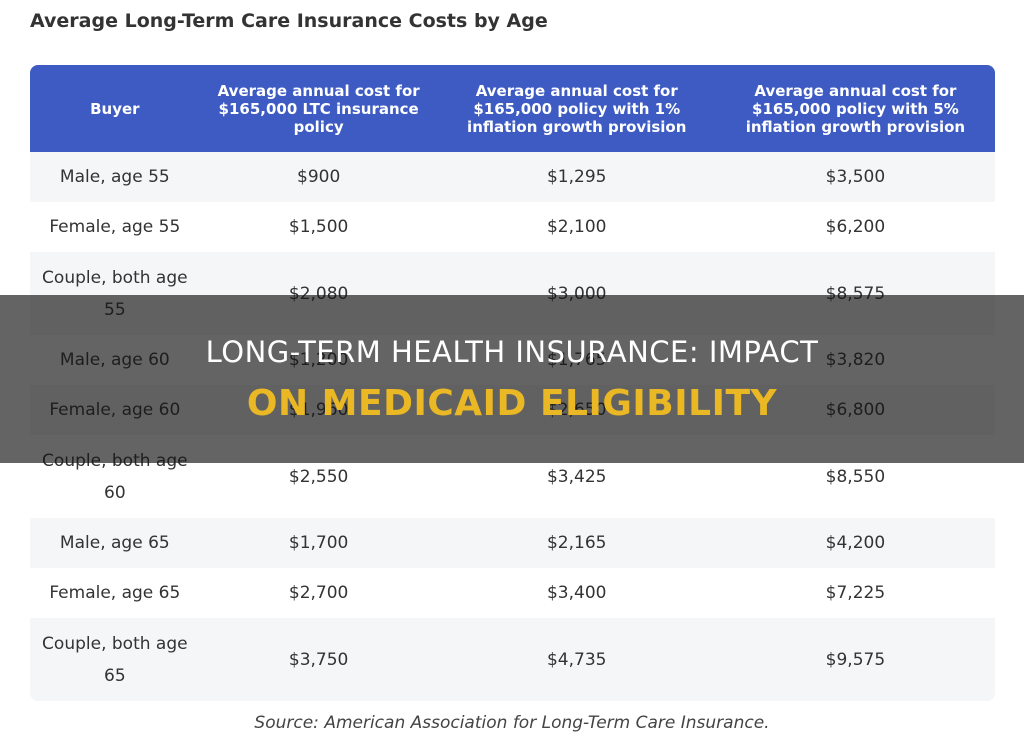 This screenshot has height=747, width=1024. Describe the element at coordinates (855, 593) in the screenshot. I see `cost-cell: $7,225` at that location.